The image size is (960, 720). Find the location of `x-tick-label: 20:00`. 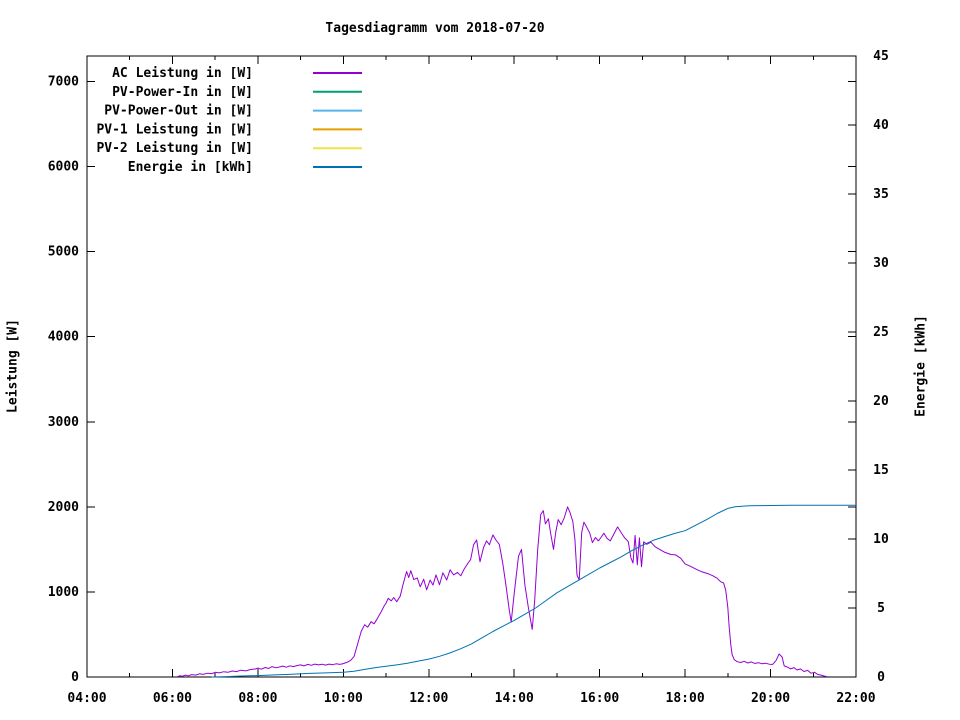

x-tick-label: 20:00 is located at coordinates (770, 698).